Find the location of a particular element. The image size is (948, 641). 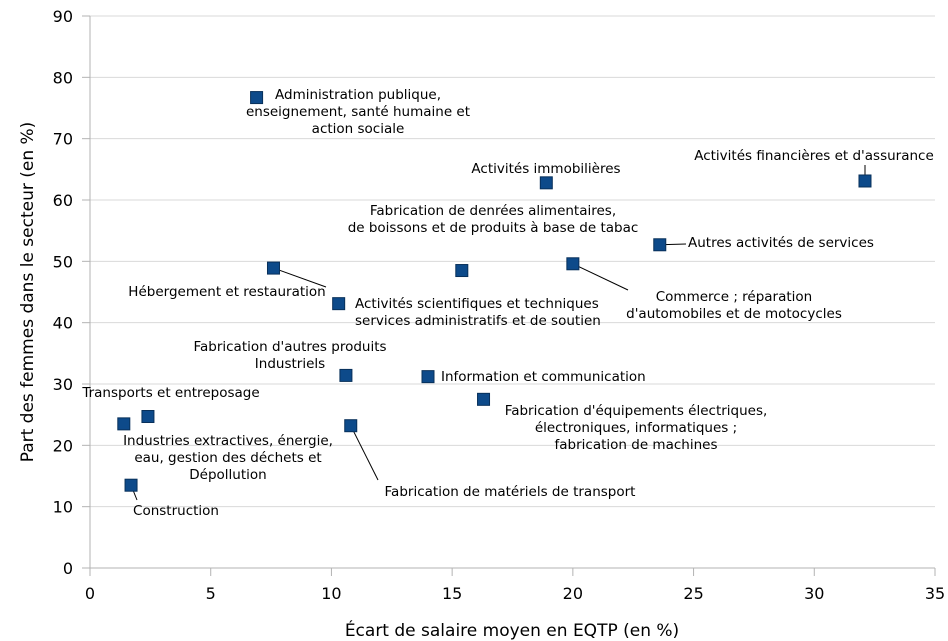

point-label-line: Information et communication is located at coordinates (543, 377).